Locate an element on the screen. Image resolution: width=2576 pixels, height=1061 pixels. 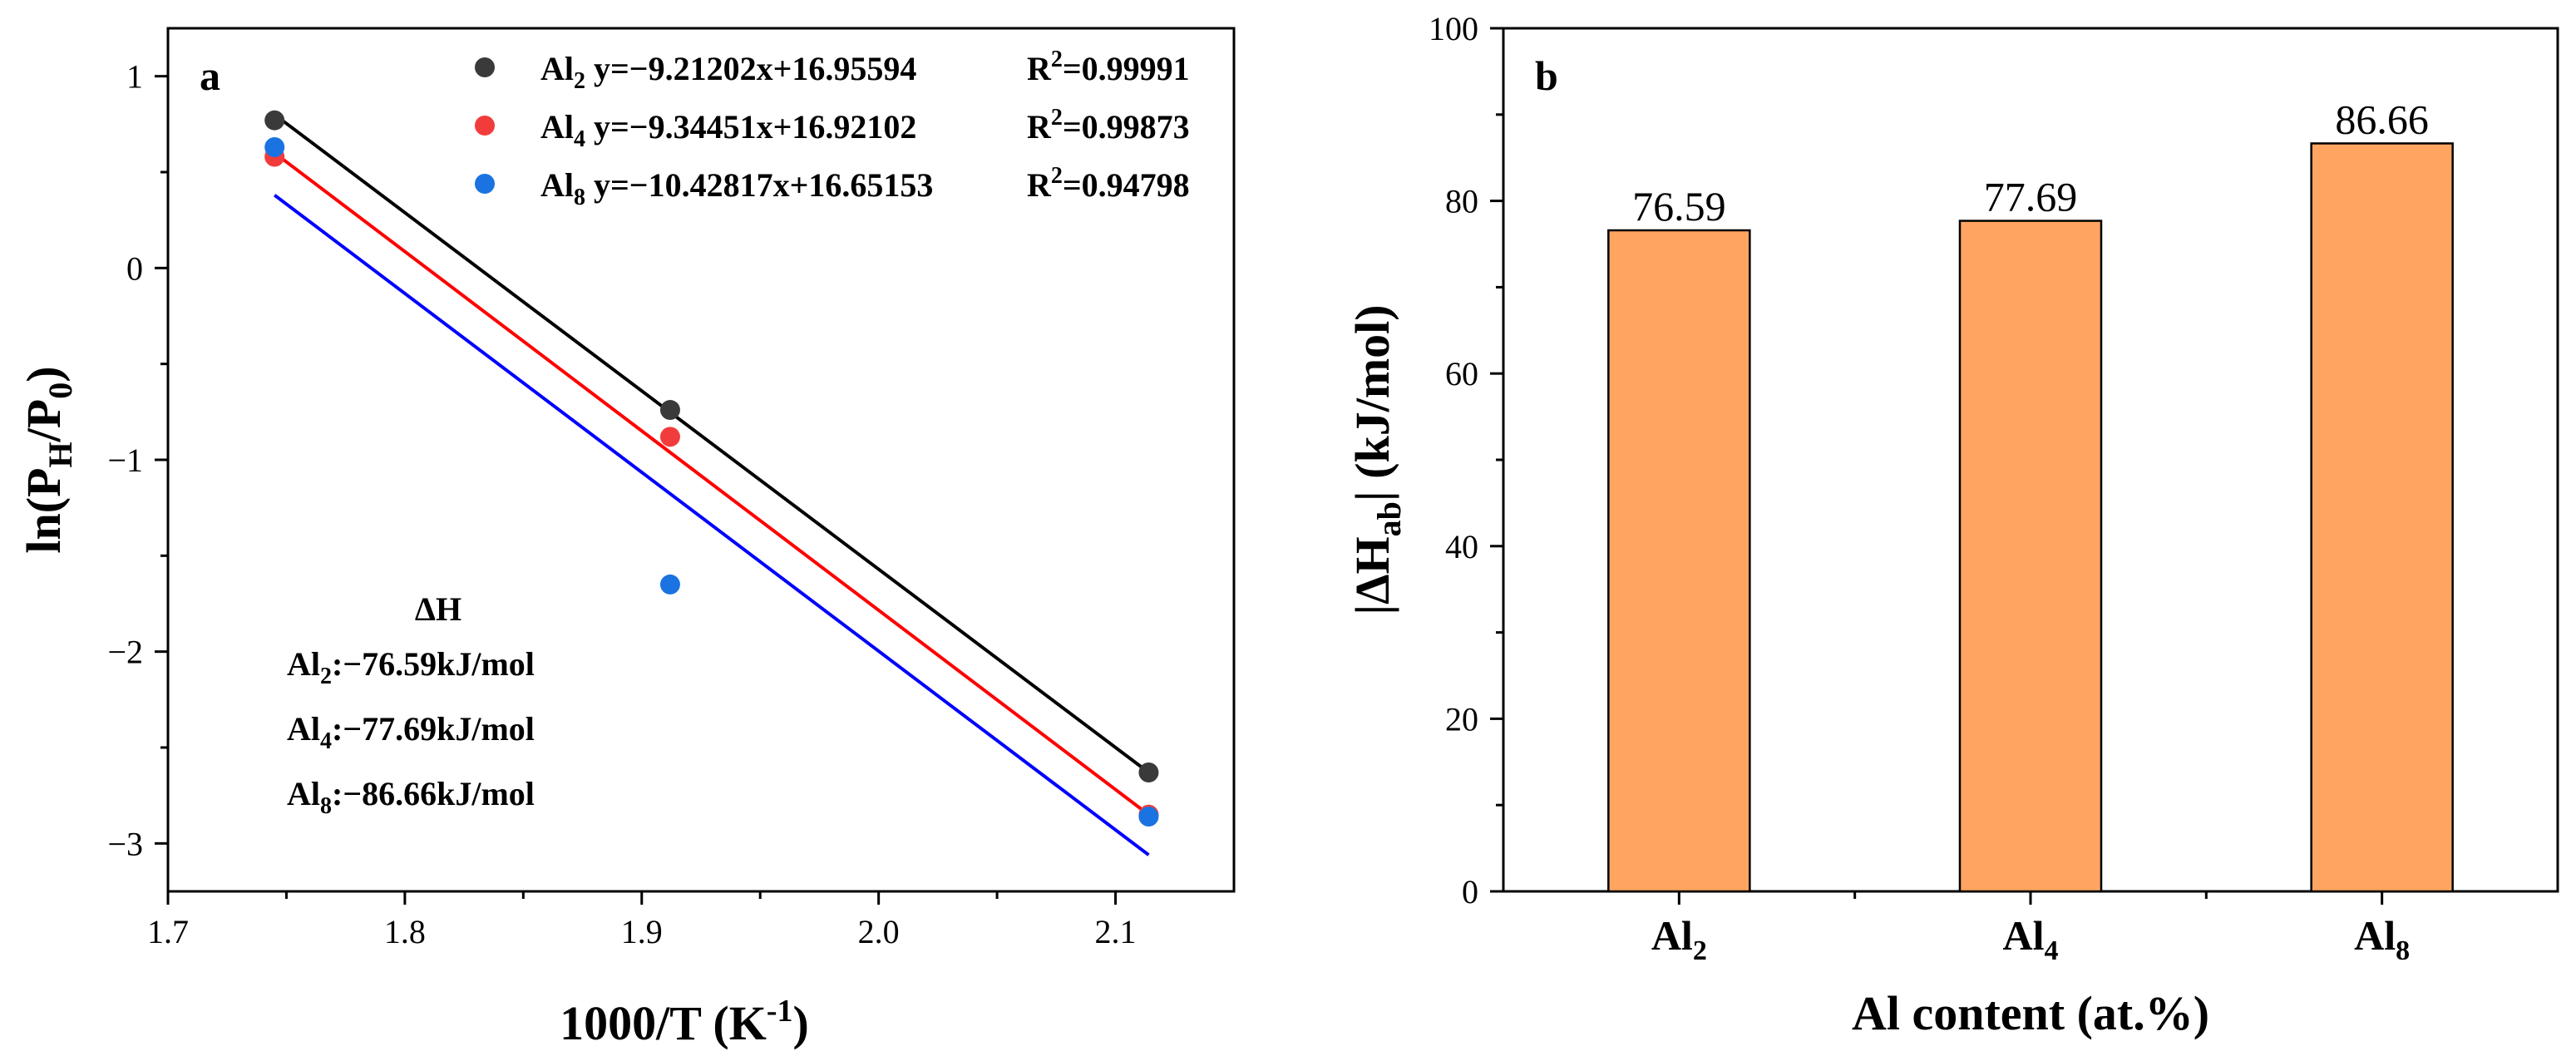
panel-a-y-ticks: 1 0 −1 −2 −3 is located at coordinates (137, 460).